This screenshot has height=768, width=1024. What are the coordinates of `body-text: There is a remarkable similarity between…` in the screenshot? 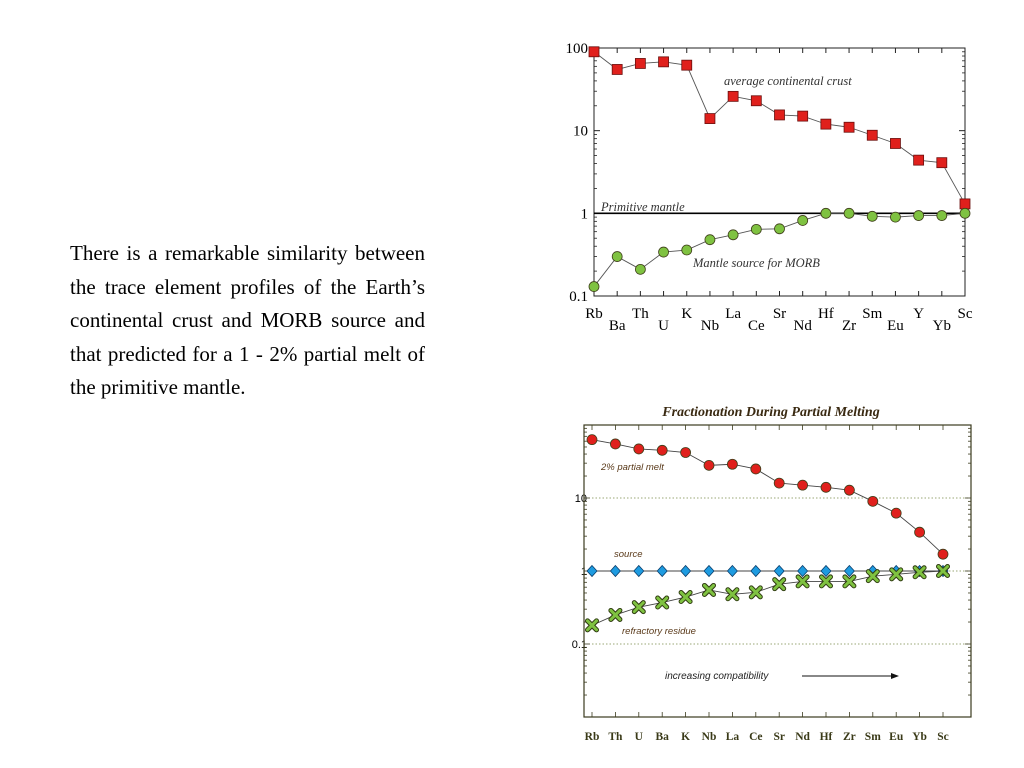 It's located at (247, 320).